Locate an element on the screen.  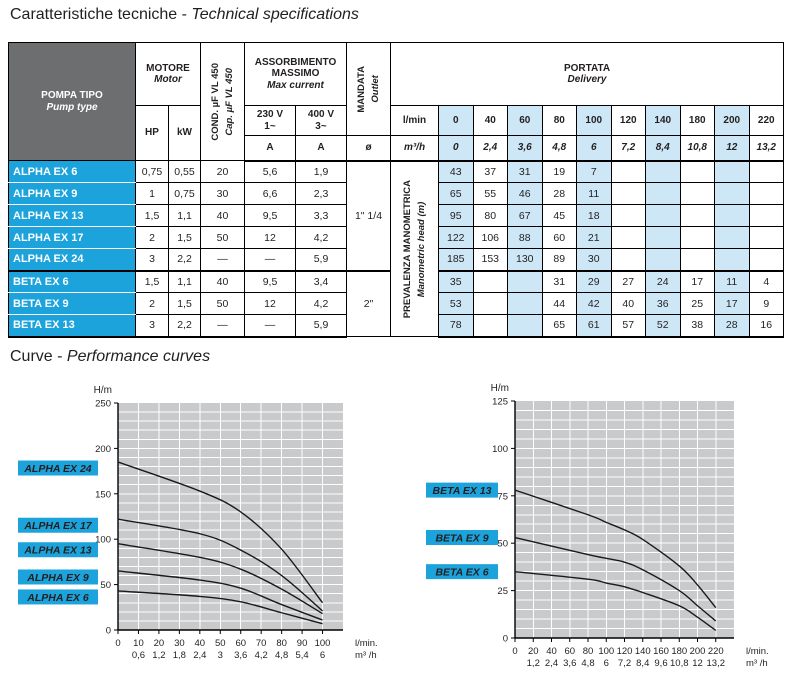
head-value: 18 is located at coordinates (594, 215).